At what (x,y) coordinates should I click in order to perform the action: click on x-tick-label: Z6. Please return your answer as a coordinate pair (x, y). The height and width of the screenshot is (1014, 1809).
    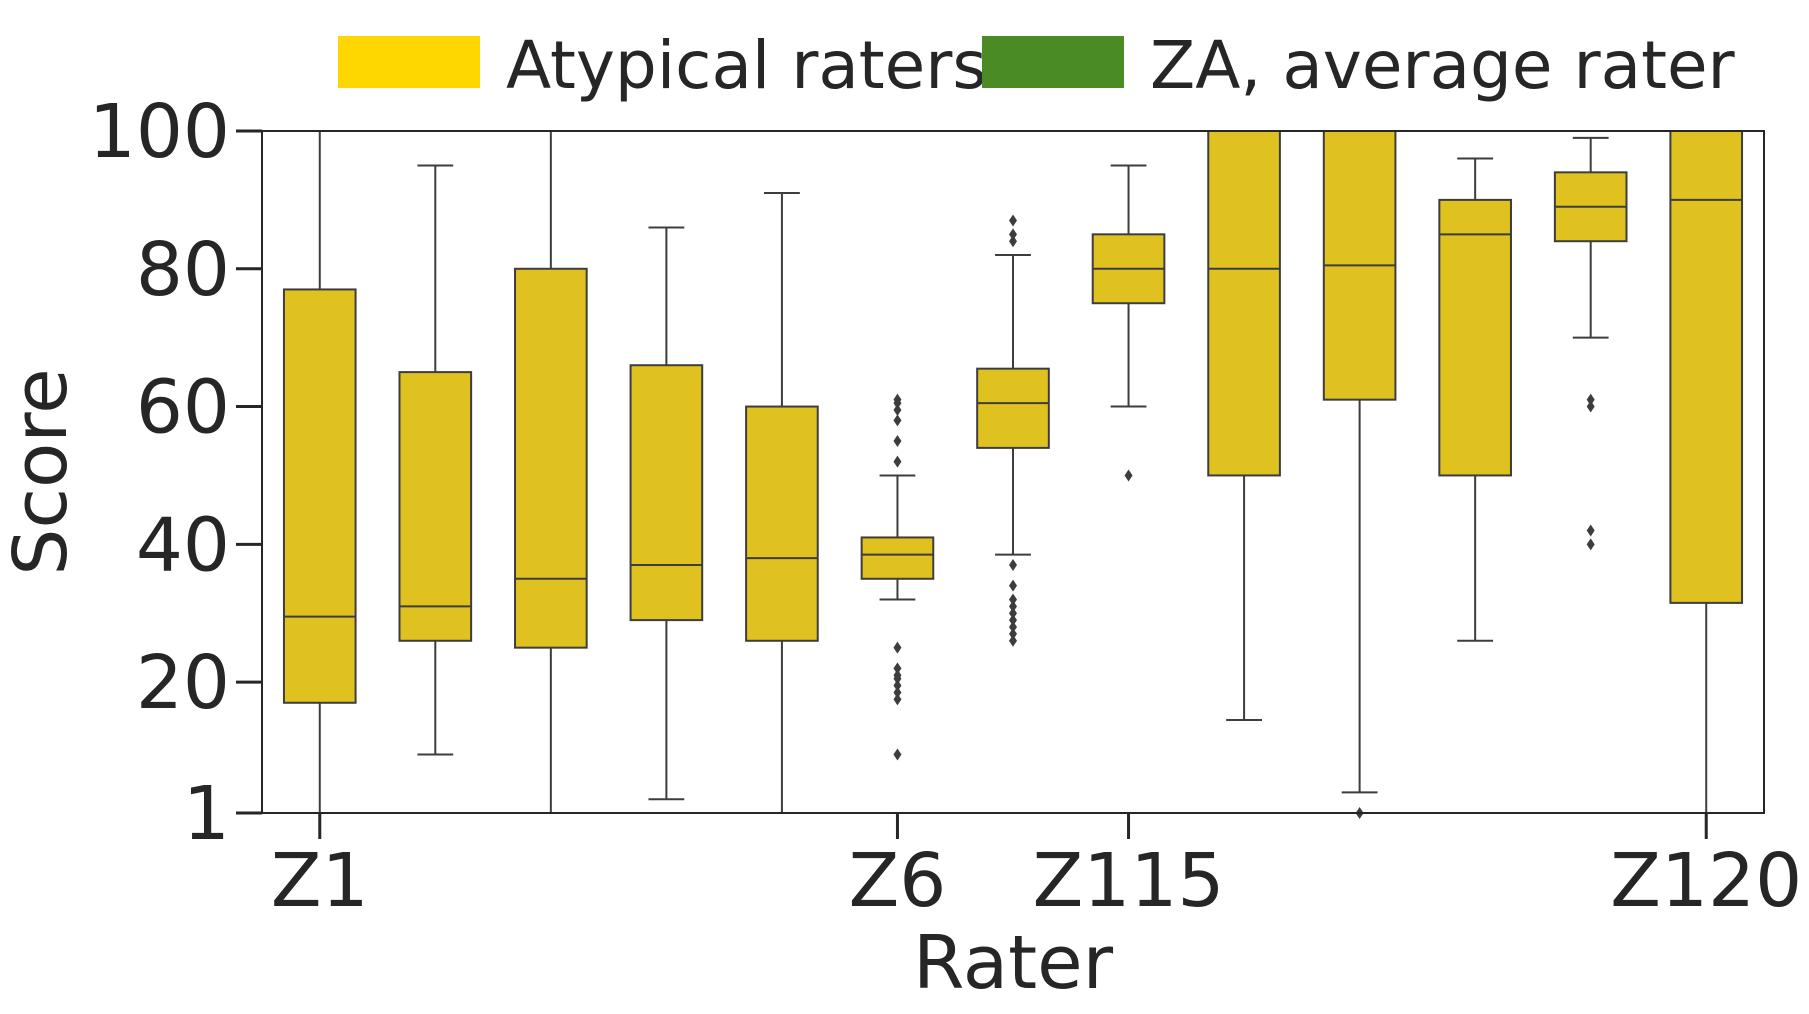
    Looking at the image, I should click on (898, 881).